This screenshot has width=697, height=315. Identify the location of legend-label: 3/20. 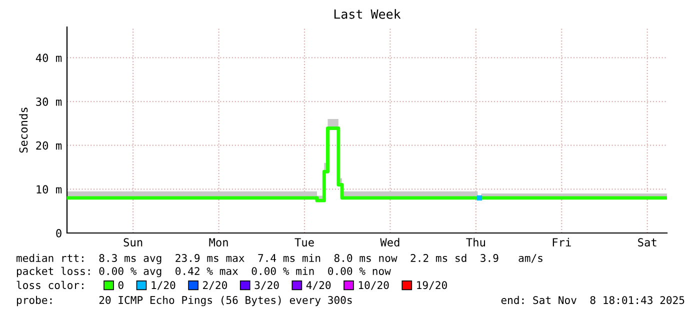
(266, 285).